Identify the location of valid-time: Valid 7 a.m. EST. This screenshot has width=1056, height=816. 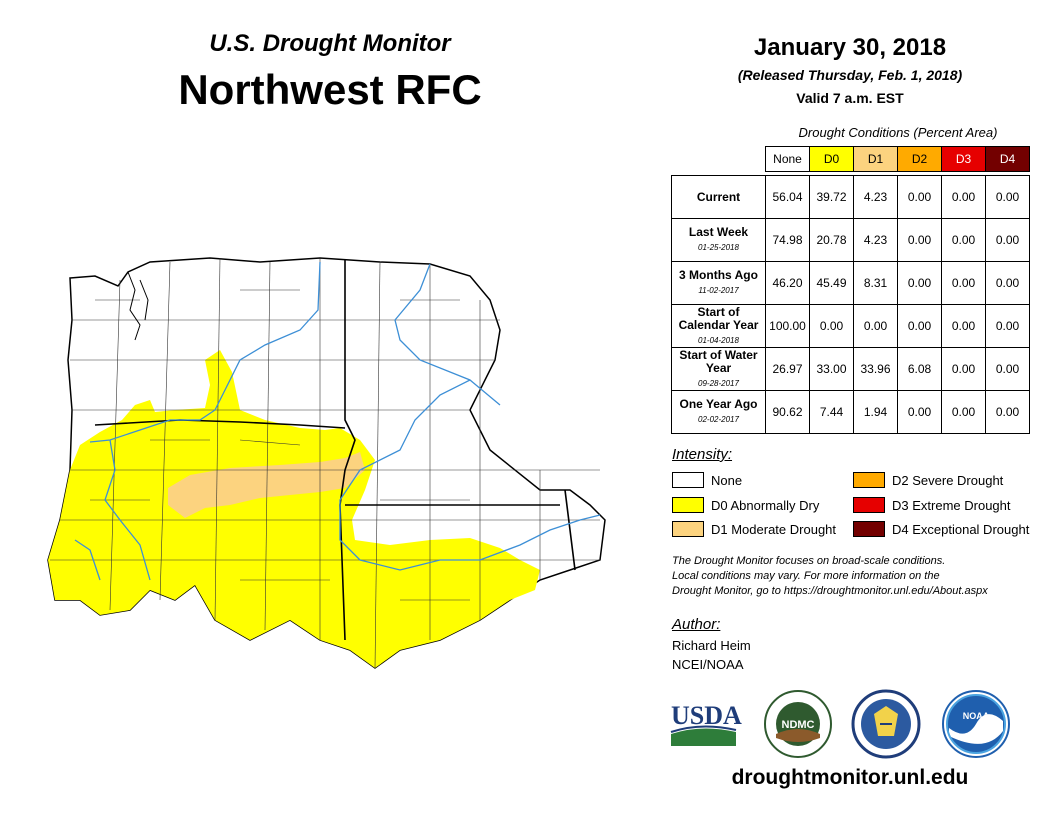
(850, 98).